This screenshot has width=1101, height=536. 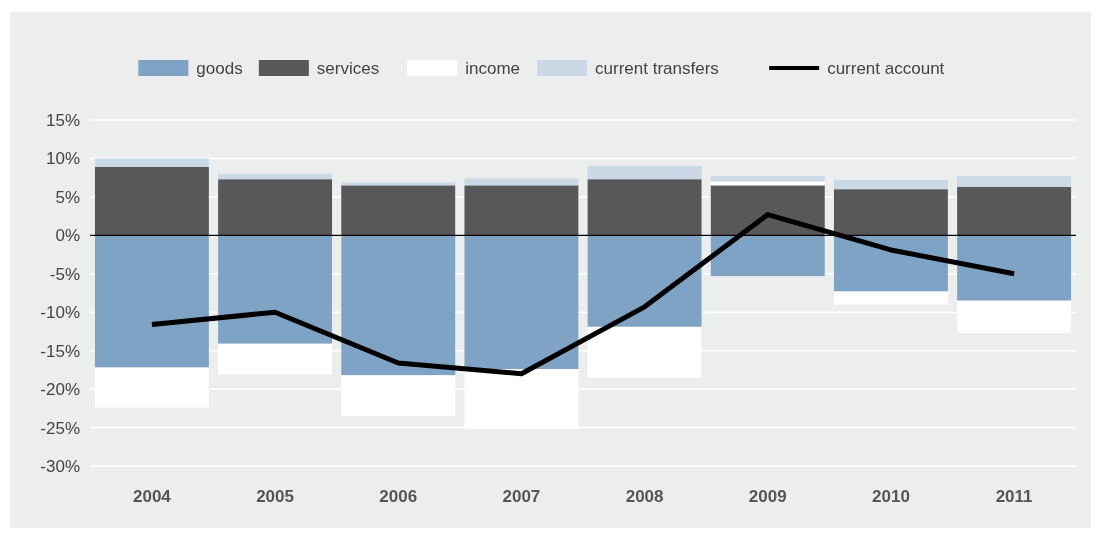 I want to click on y-tick-label: -15%, so click(x=60, y=351).